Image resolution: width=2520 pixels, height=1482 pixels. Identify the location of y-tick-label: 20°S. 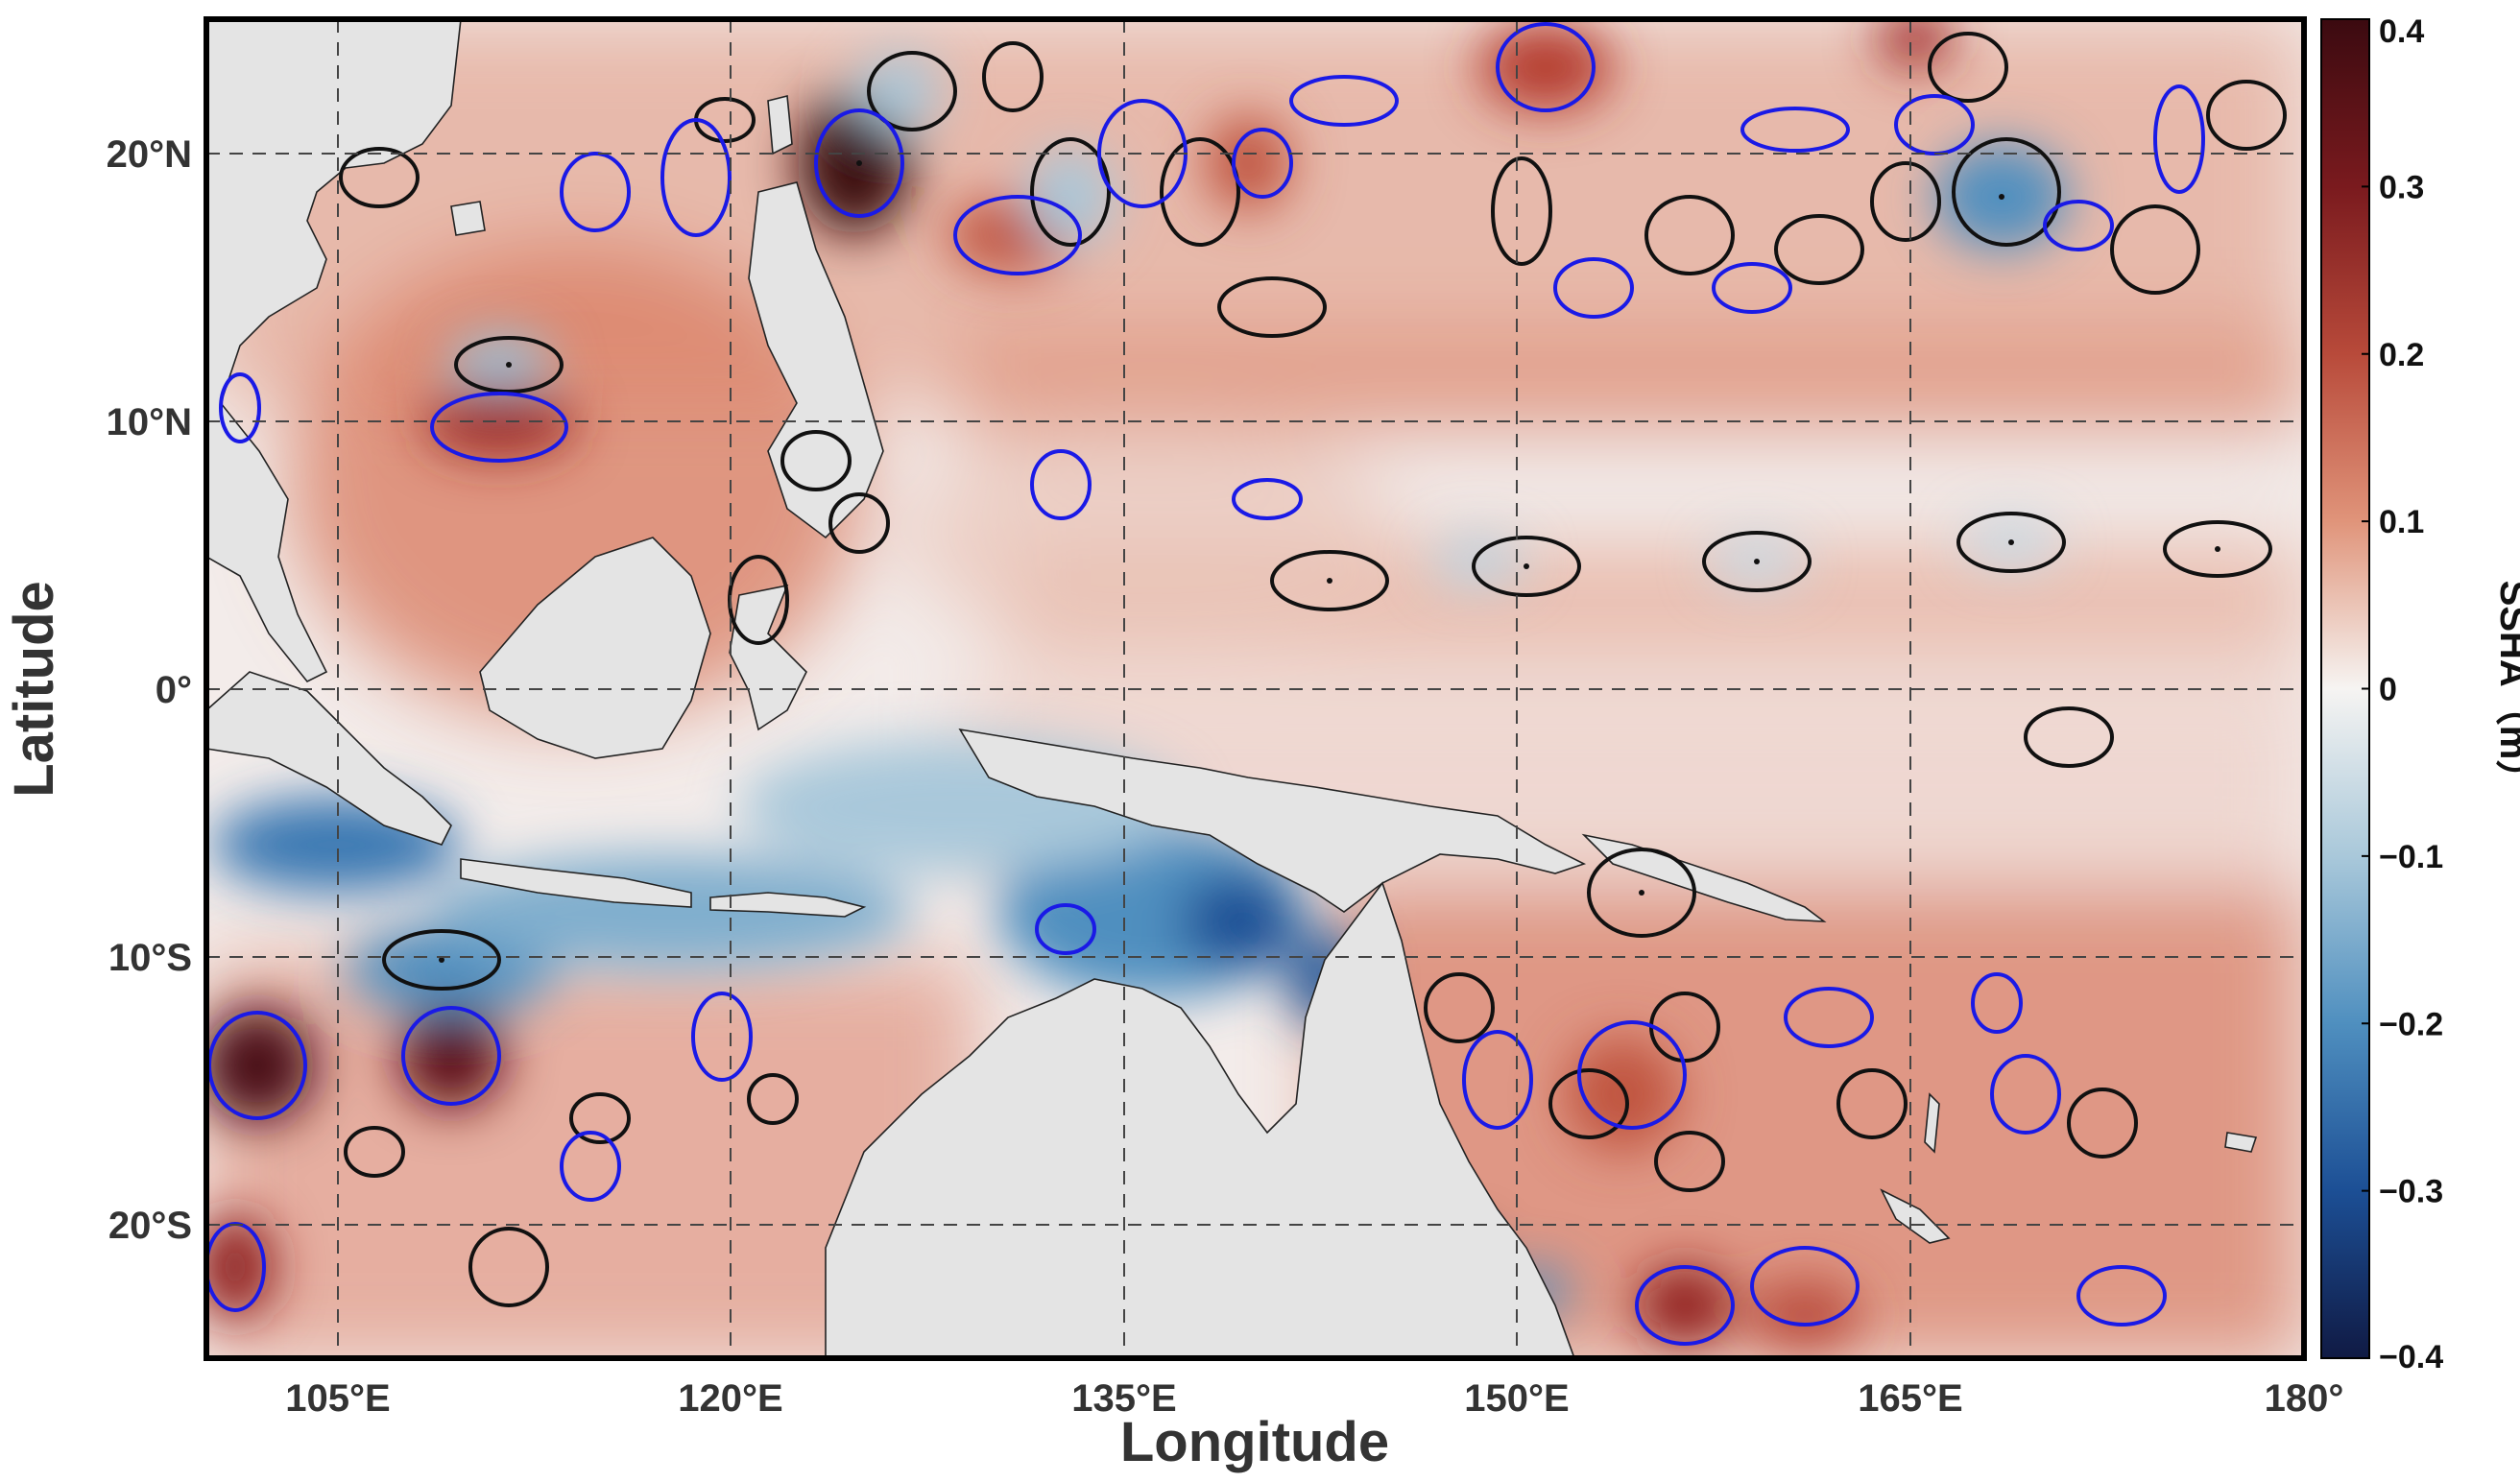
(150, 1226).